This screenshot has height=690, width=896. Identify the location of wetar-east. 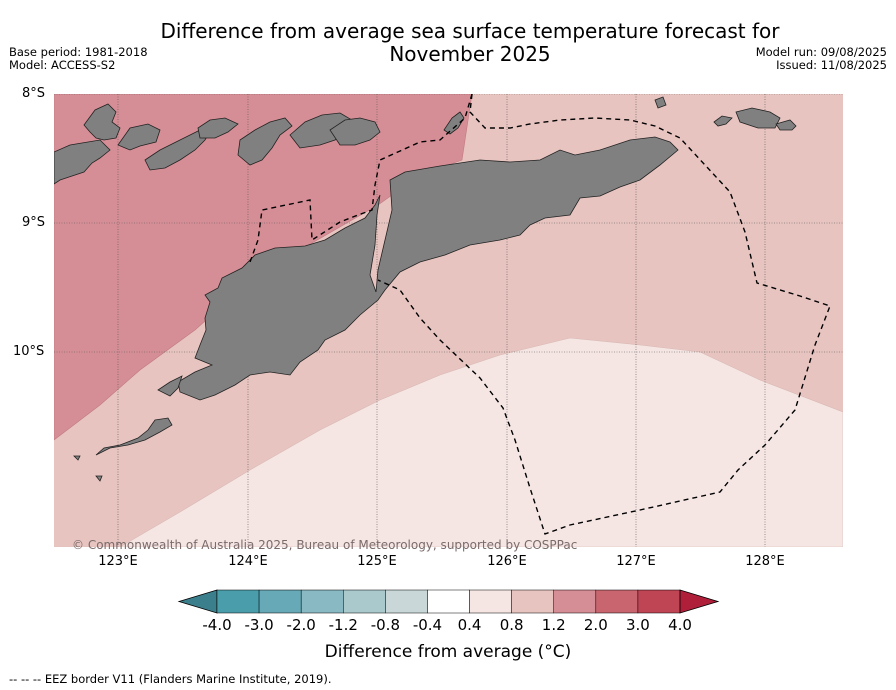
(355, 131).